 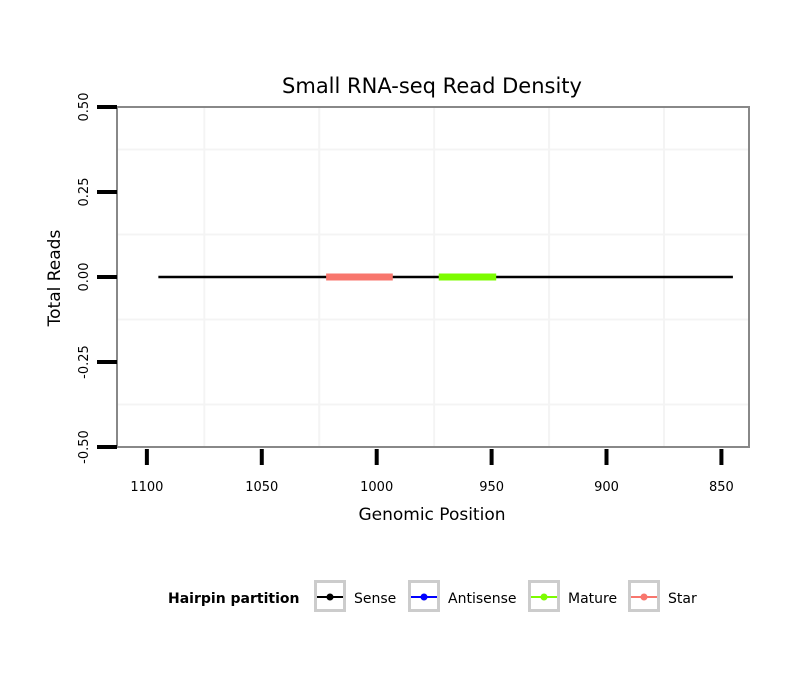 I want to click on x-axis-title: Genomic Position, so click(x=431, y=515).